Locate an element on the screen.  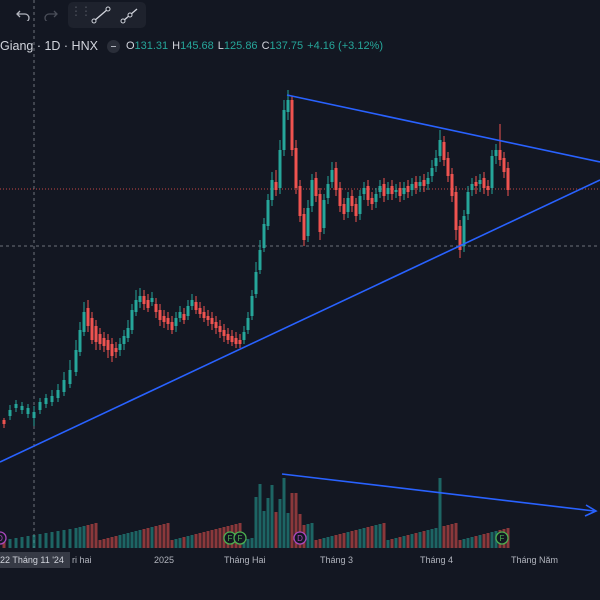
drawing-tools-group is located at coordinates (107, 15).